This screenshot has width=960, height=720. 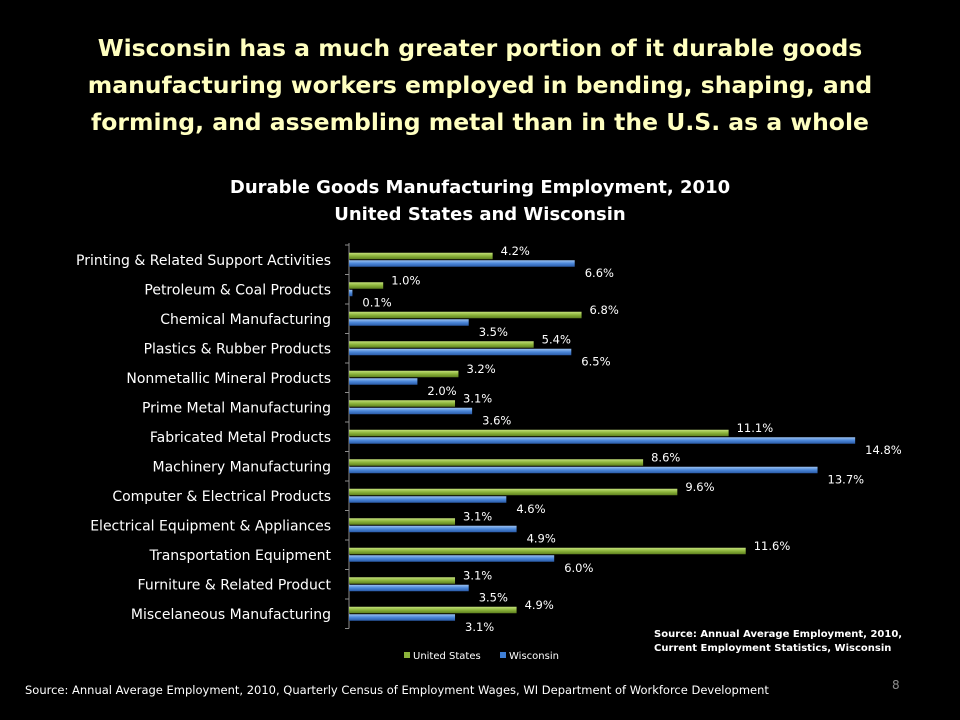 I want to click on category-label: Plastics & Rubber Products, so click(x=237, y=349).